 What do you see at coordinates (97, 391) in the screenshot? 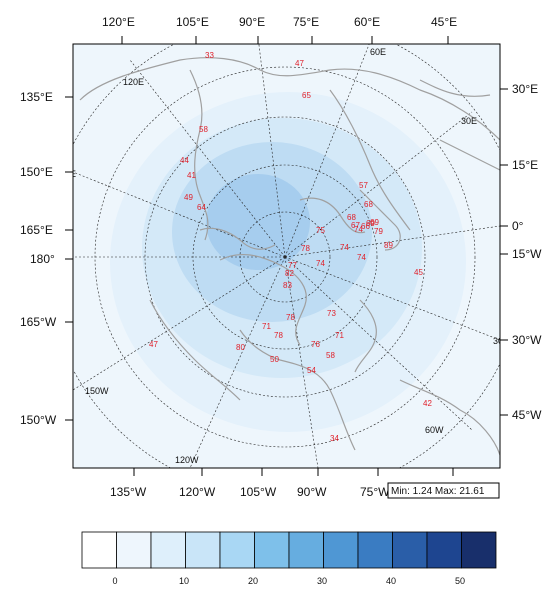
I see `inner-label: 150W` at bounding box center [97, 391].